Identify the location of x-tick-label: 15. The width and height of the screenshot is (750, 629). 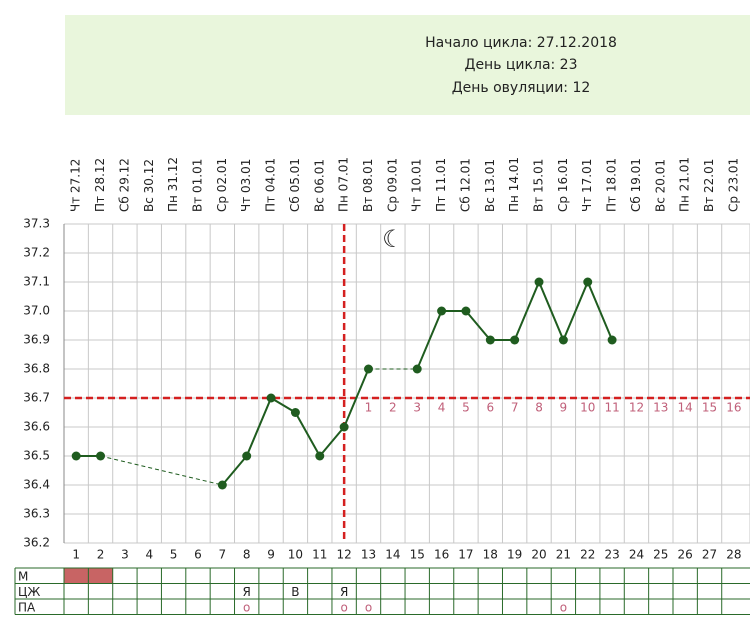
(417, 555).